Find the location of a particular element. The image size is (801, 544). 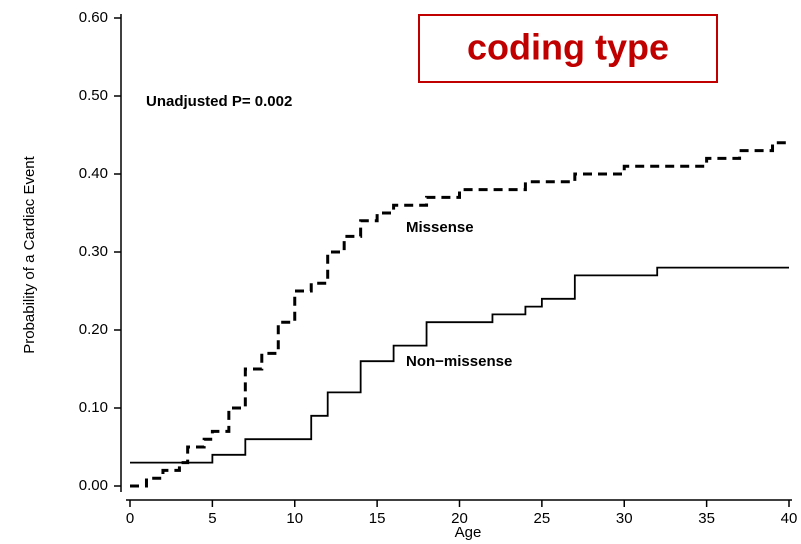

y-tick-label: 0.50 is located at coordinates (93, 95).